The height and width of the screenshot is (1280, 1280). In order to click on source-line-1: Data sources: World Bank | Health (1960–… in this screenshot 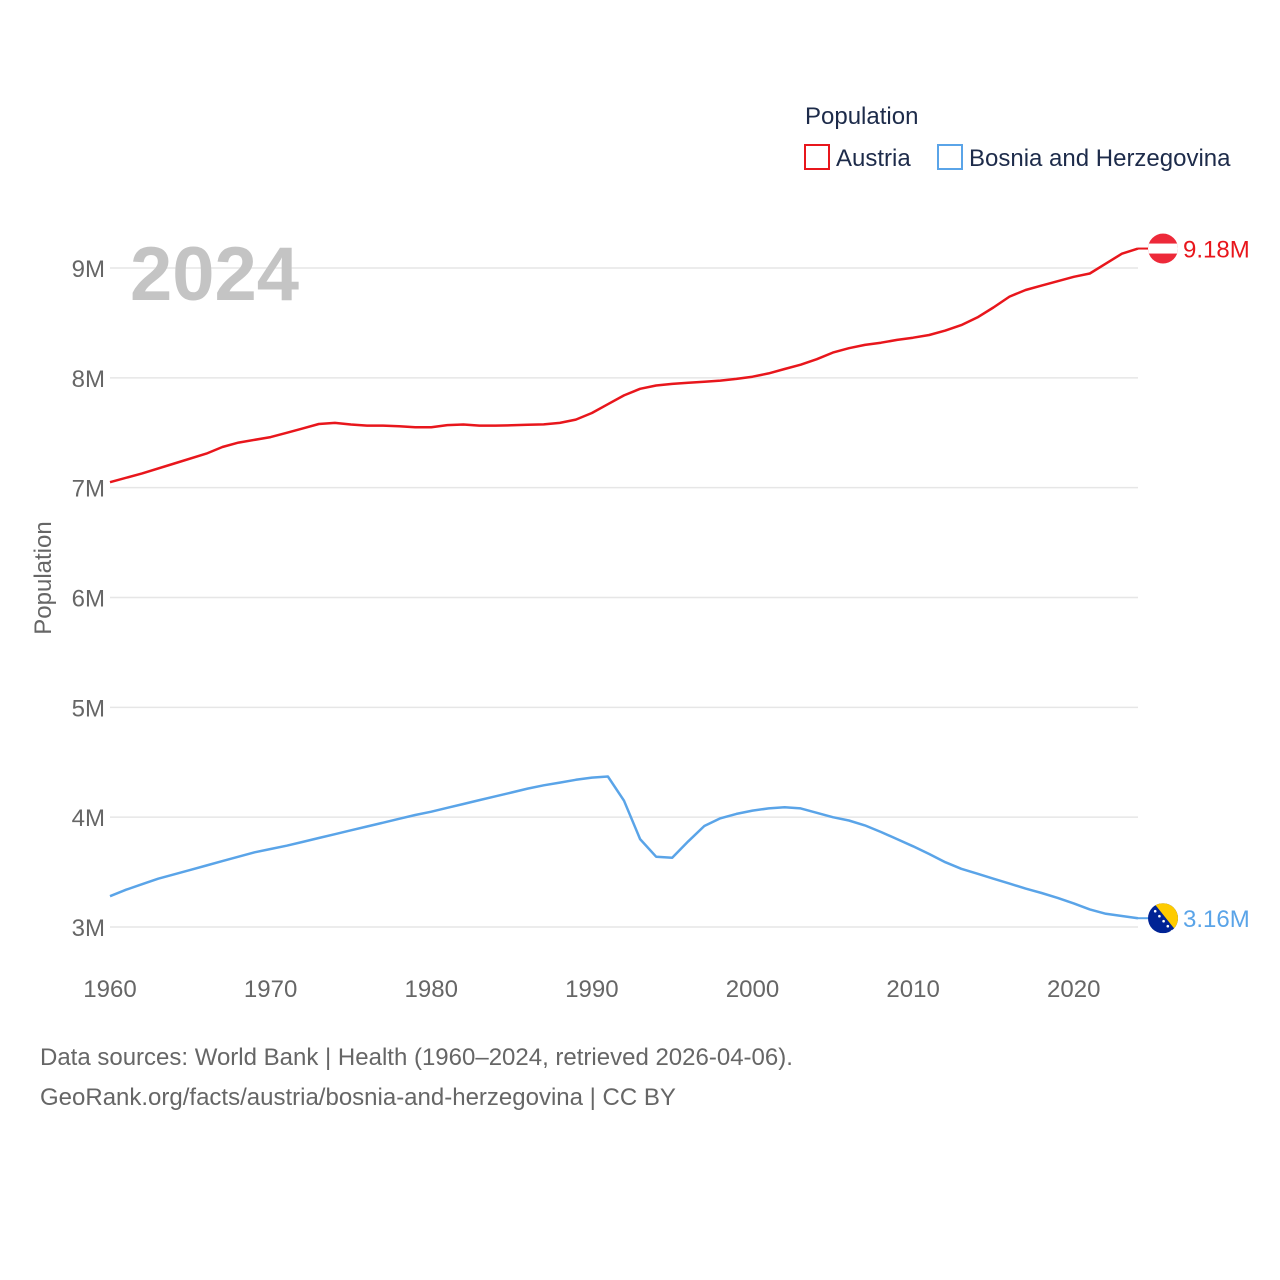, I will do `click(416, 1057)`.